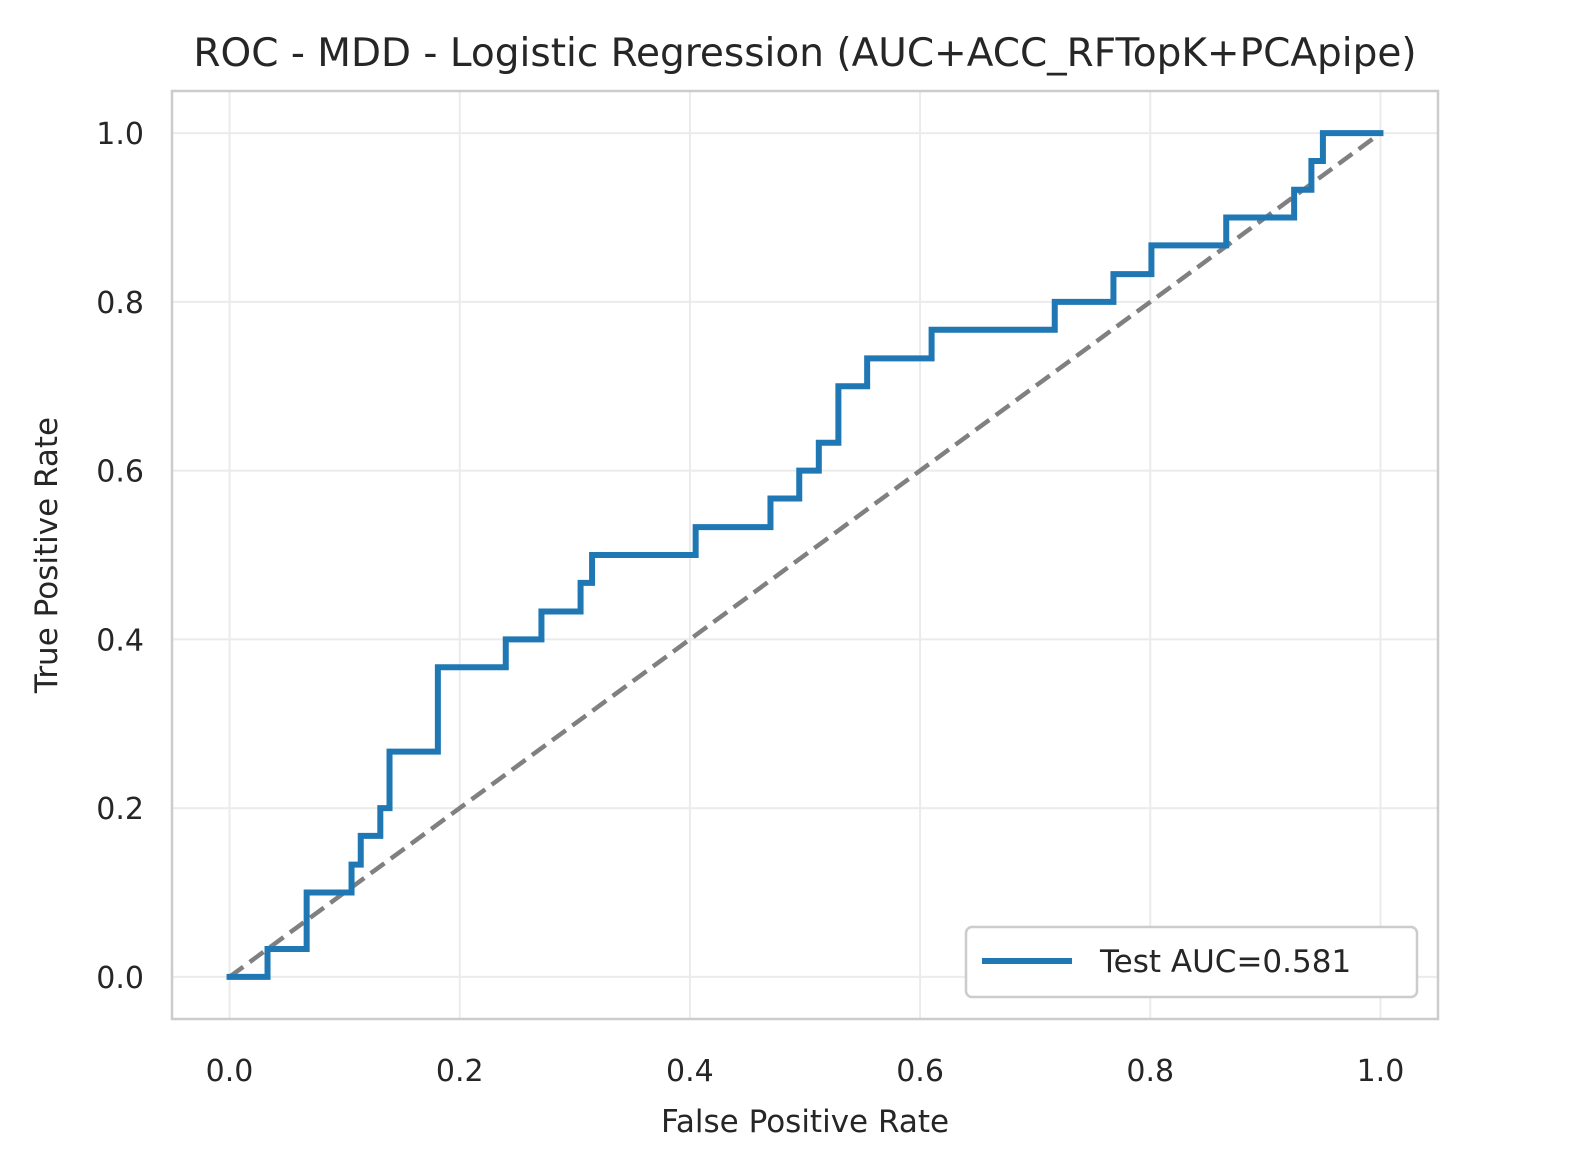 The image size is (1572, 1174). I want to click on y-tick-label-4: 0.8, so click(120, 303).